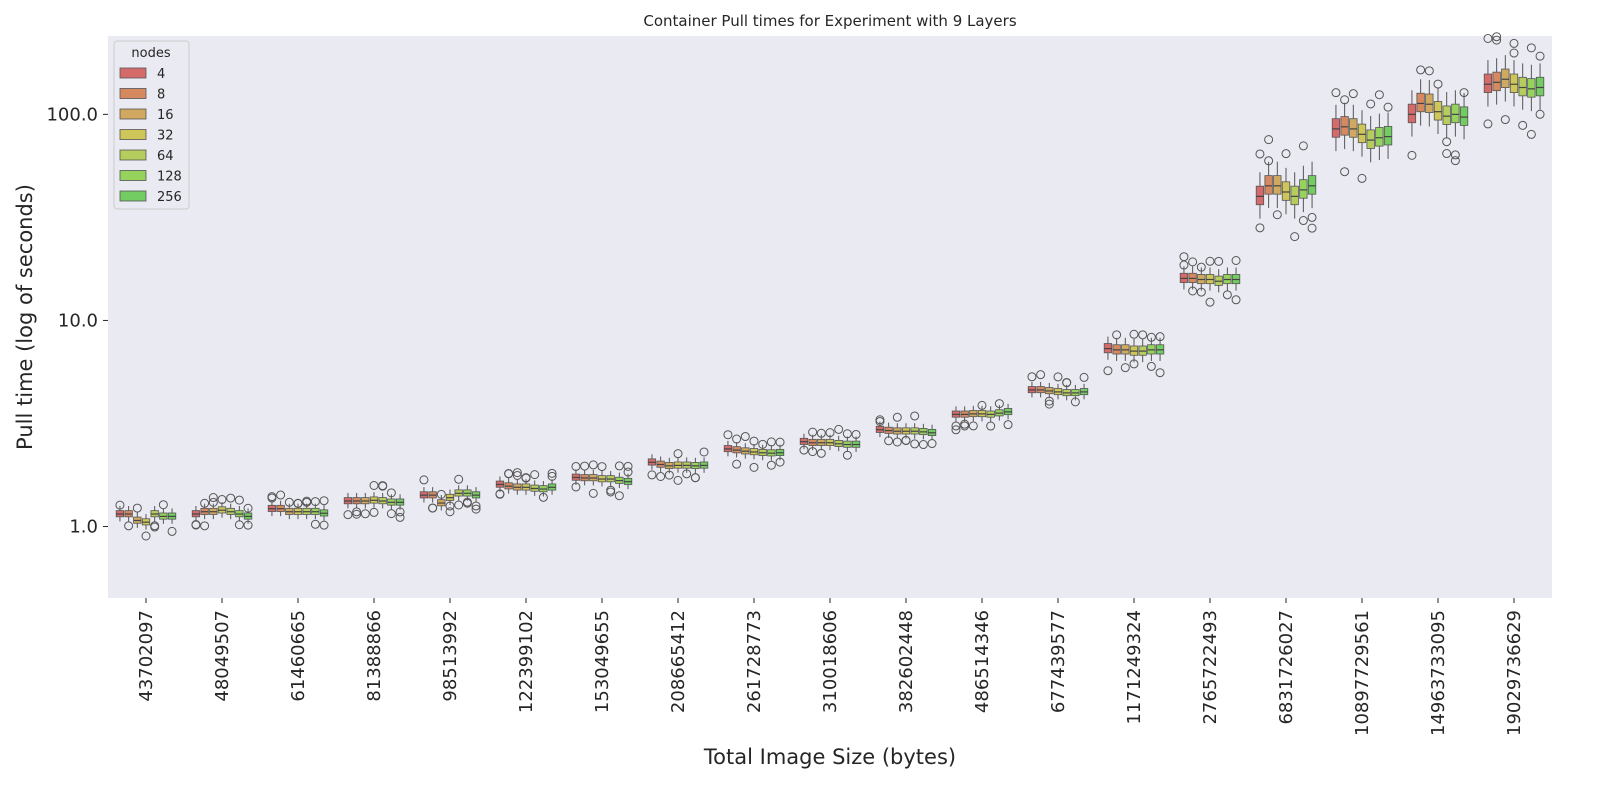 The height and width of the screenshot is (800, 1600). I want to click on legend-label: 256, so click(169, 197).